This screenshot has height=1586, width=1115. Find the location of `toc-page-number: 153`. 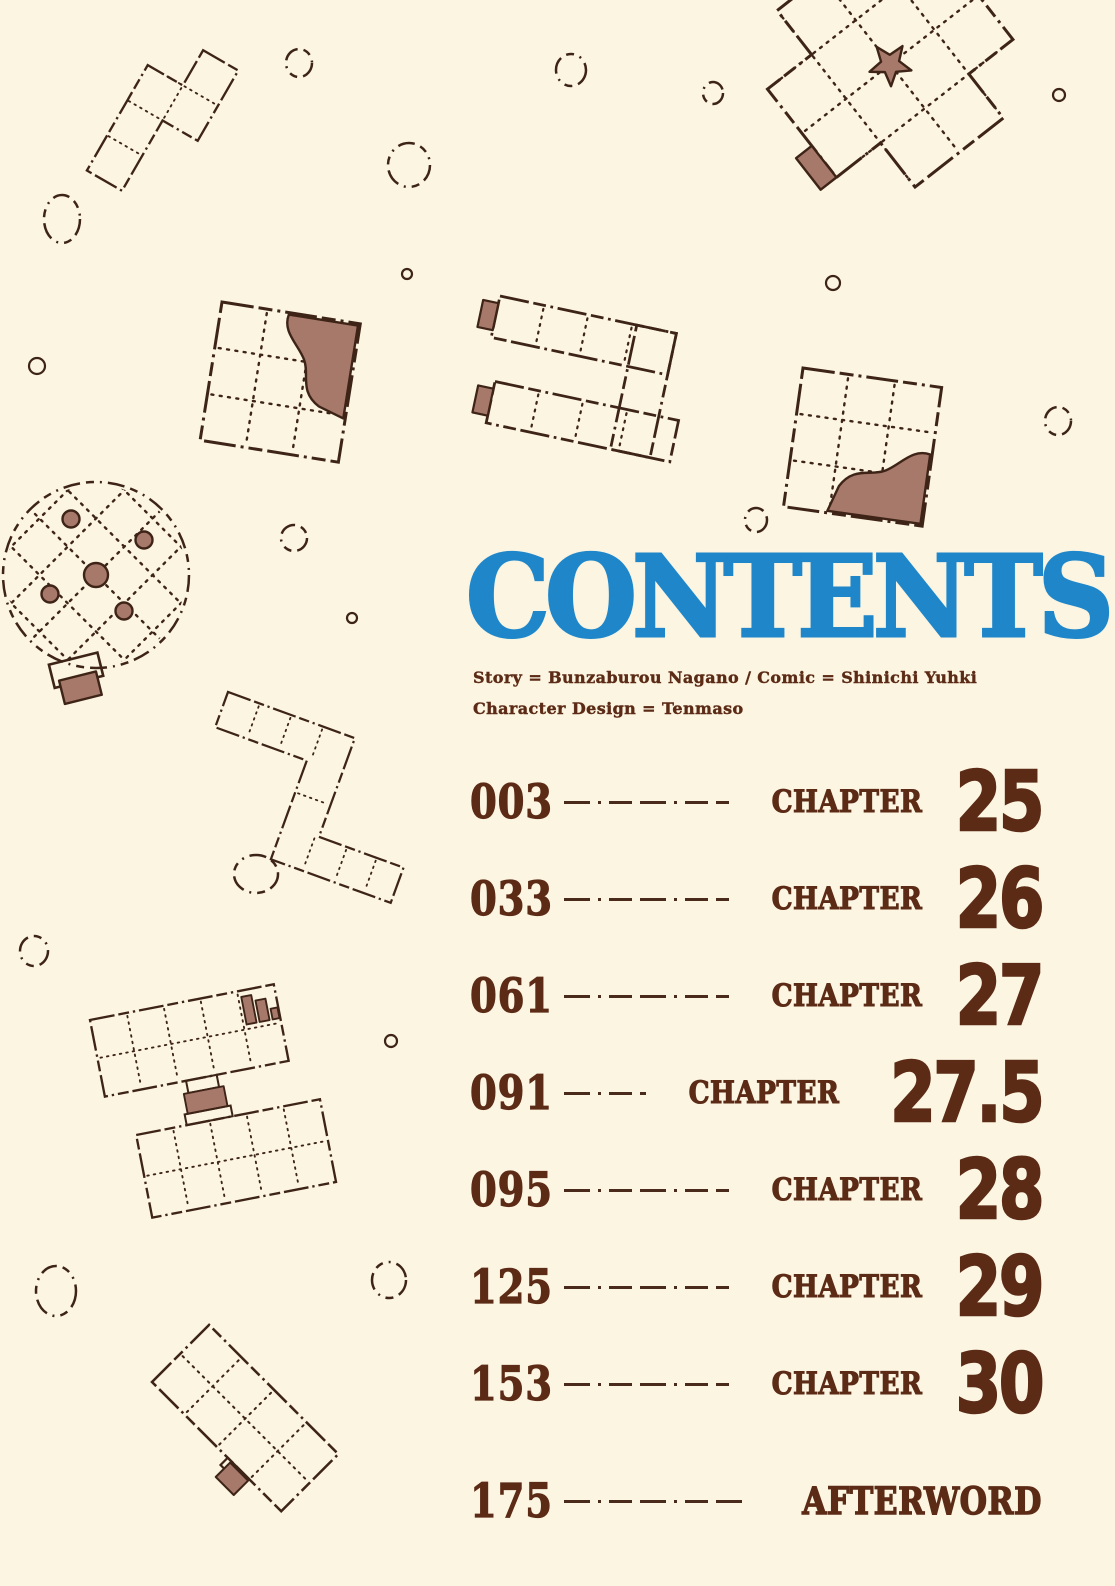

toc-page-number: 153 is located at coordinates (511, 1384).